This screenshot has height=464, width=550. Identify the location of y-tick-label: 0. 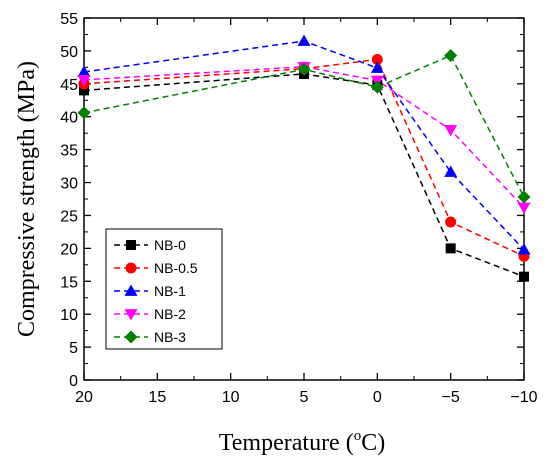
(73, 381).